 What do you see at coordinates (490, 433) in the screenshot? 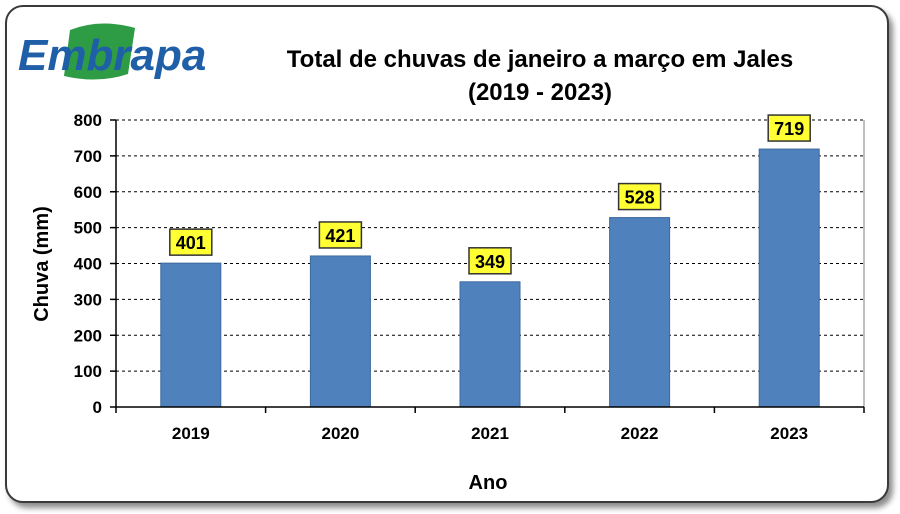
I see `x-tick-label: 2021` at bounding box center [490, 433].